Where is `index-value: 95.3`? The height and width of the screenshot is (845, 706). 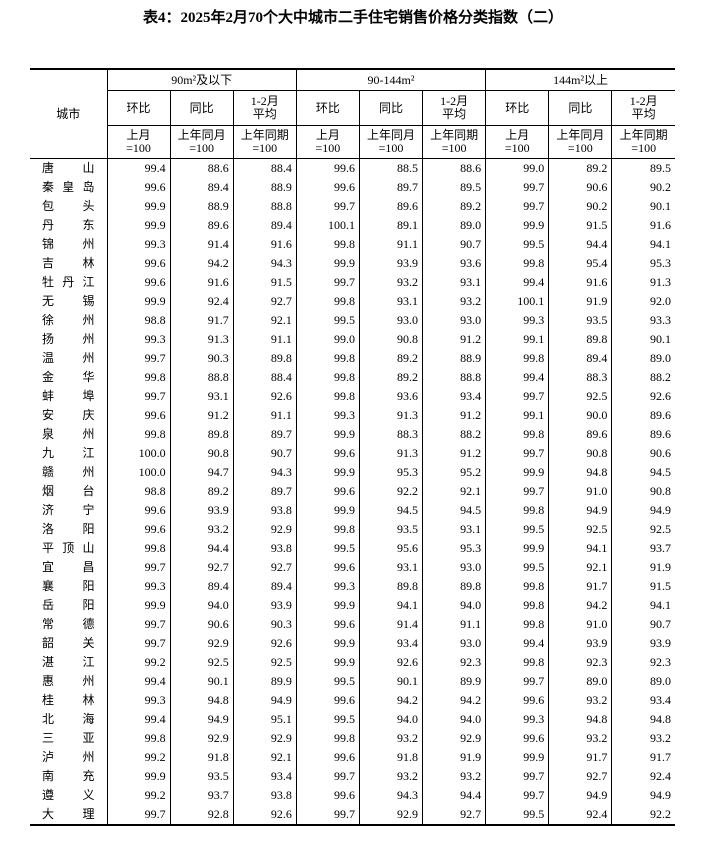 index-value: 95.3 is located at coordinates (454, 548).